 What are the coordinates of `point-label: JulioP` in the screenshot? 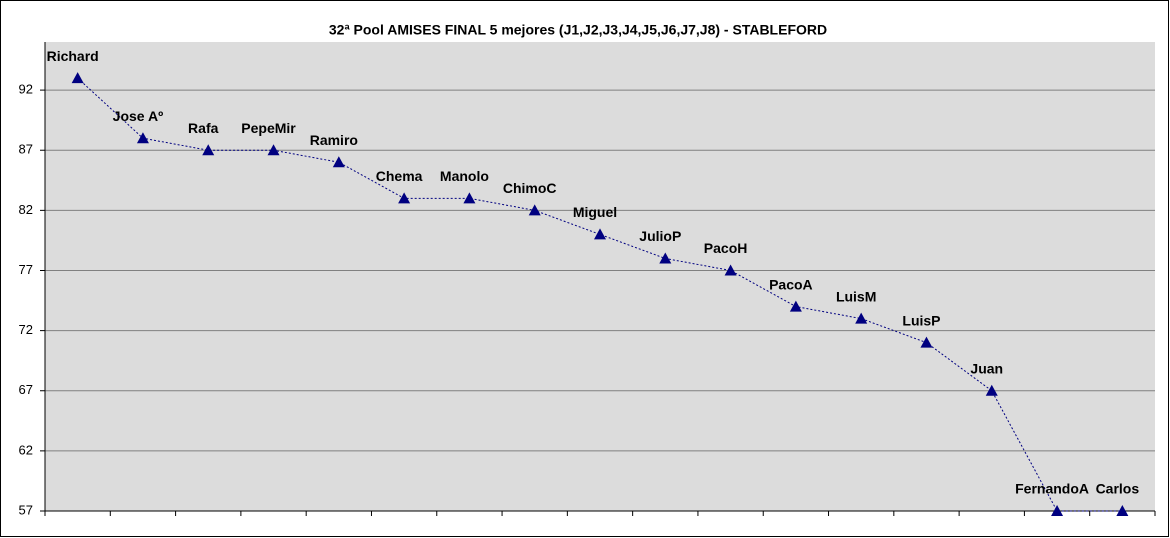 It's located at (660, 236).